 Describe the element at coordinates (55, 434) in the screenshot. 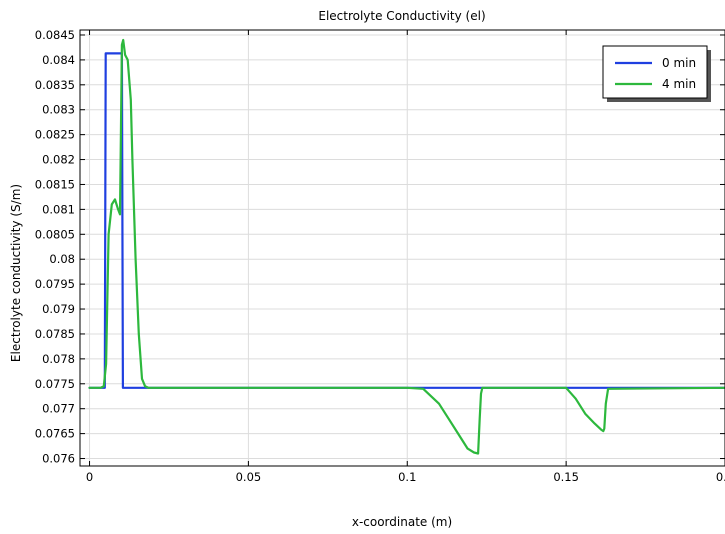

I see `y-tick-label: 0.0765` at that location.